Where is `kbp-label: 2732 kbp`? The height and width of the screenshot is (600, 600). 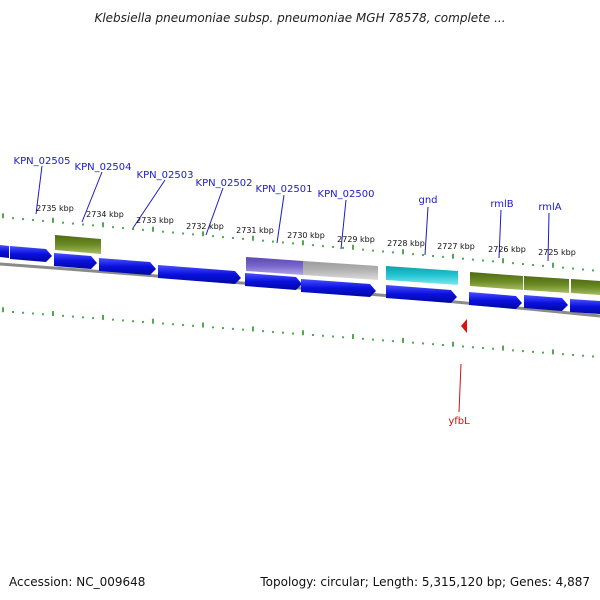 kbp-label: 2732 kbp is located at coordinates (205, 226).